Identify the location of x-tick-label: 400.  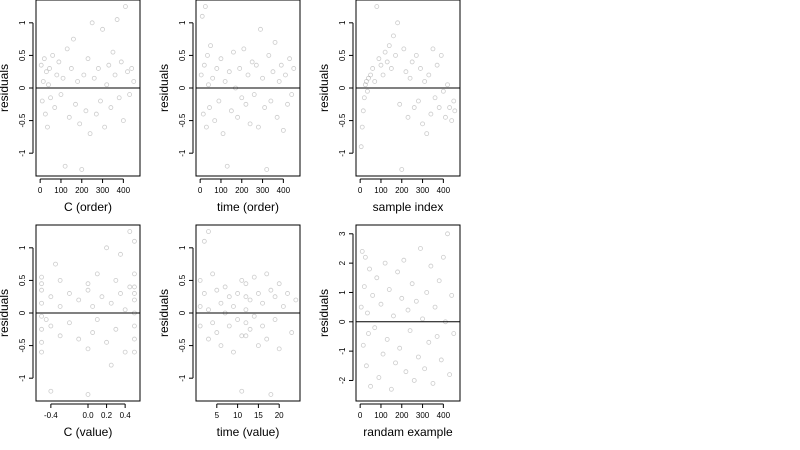
(284, 190).